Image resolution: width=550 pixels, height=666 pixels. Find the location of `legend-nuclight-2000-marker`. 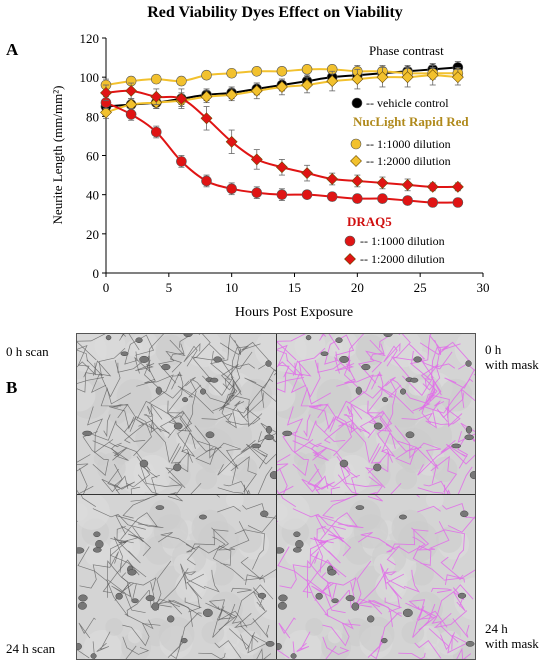

legend-nuclight-2000-marker is located at coordinates (356, 161).